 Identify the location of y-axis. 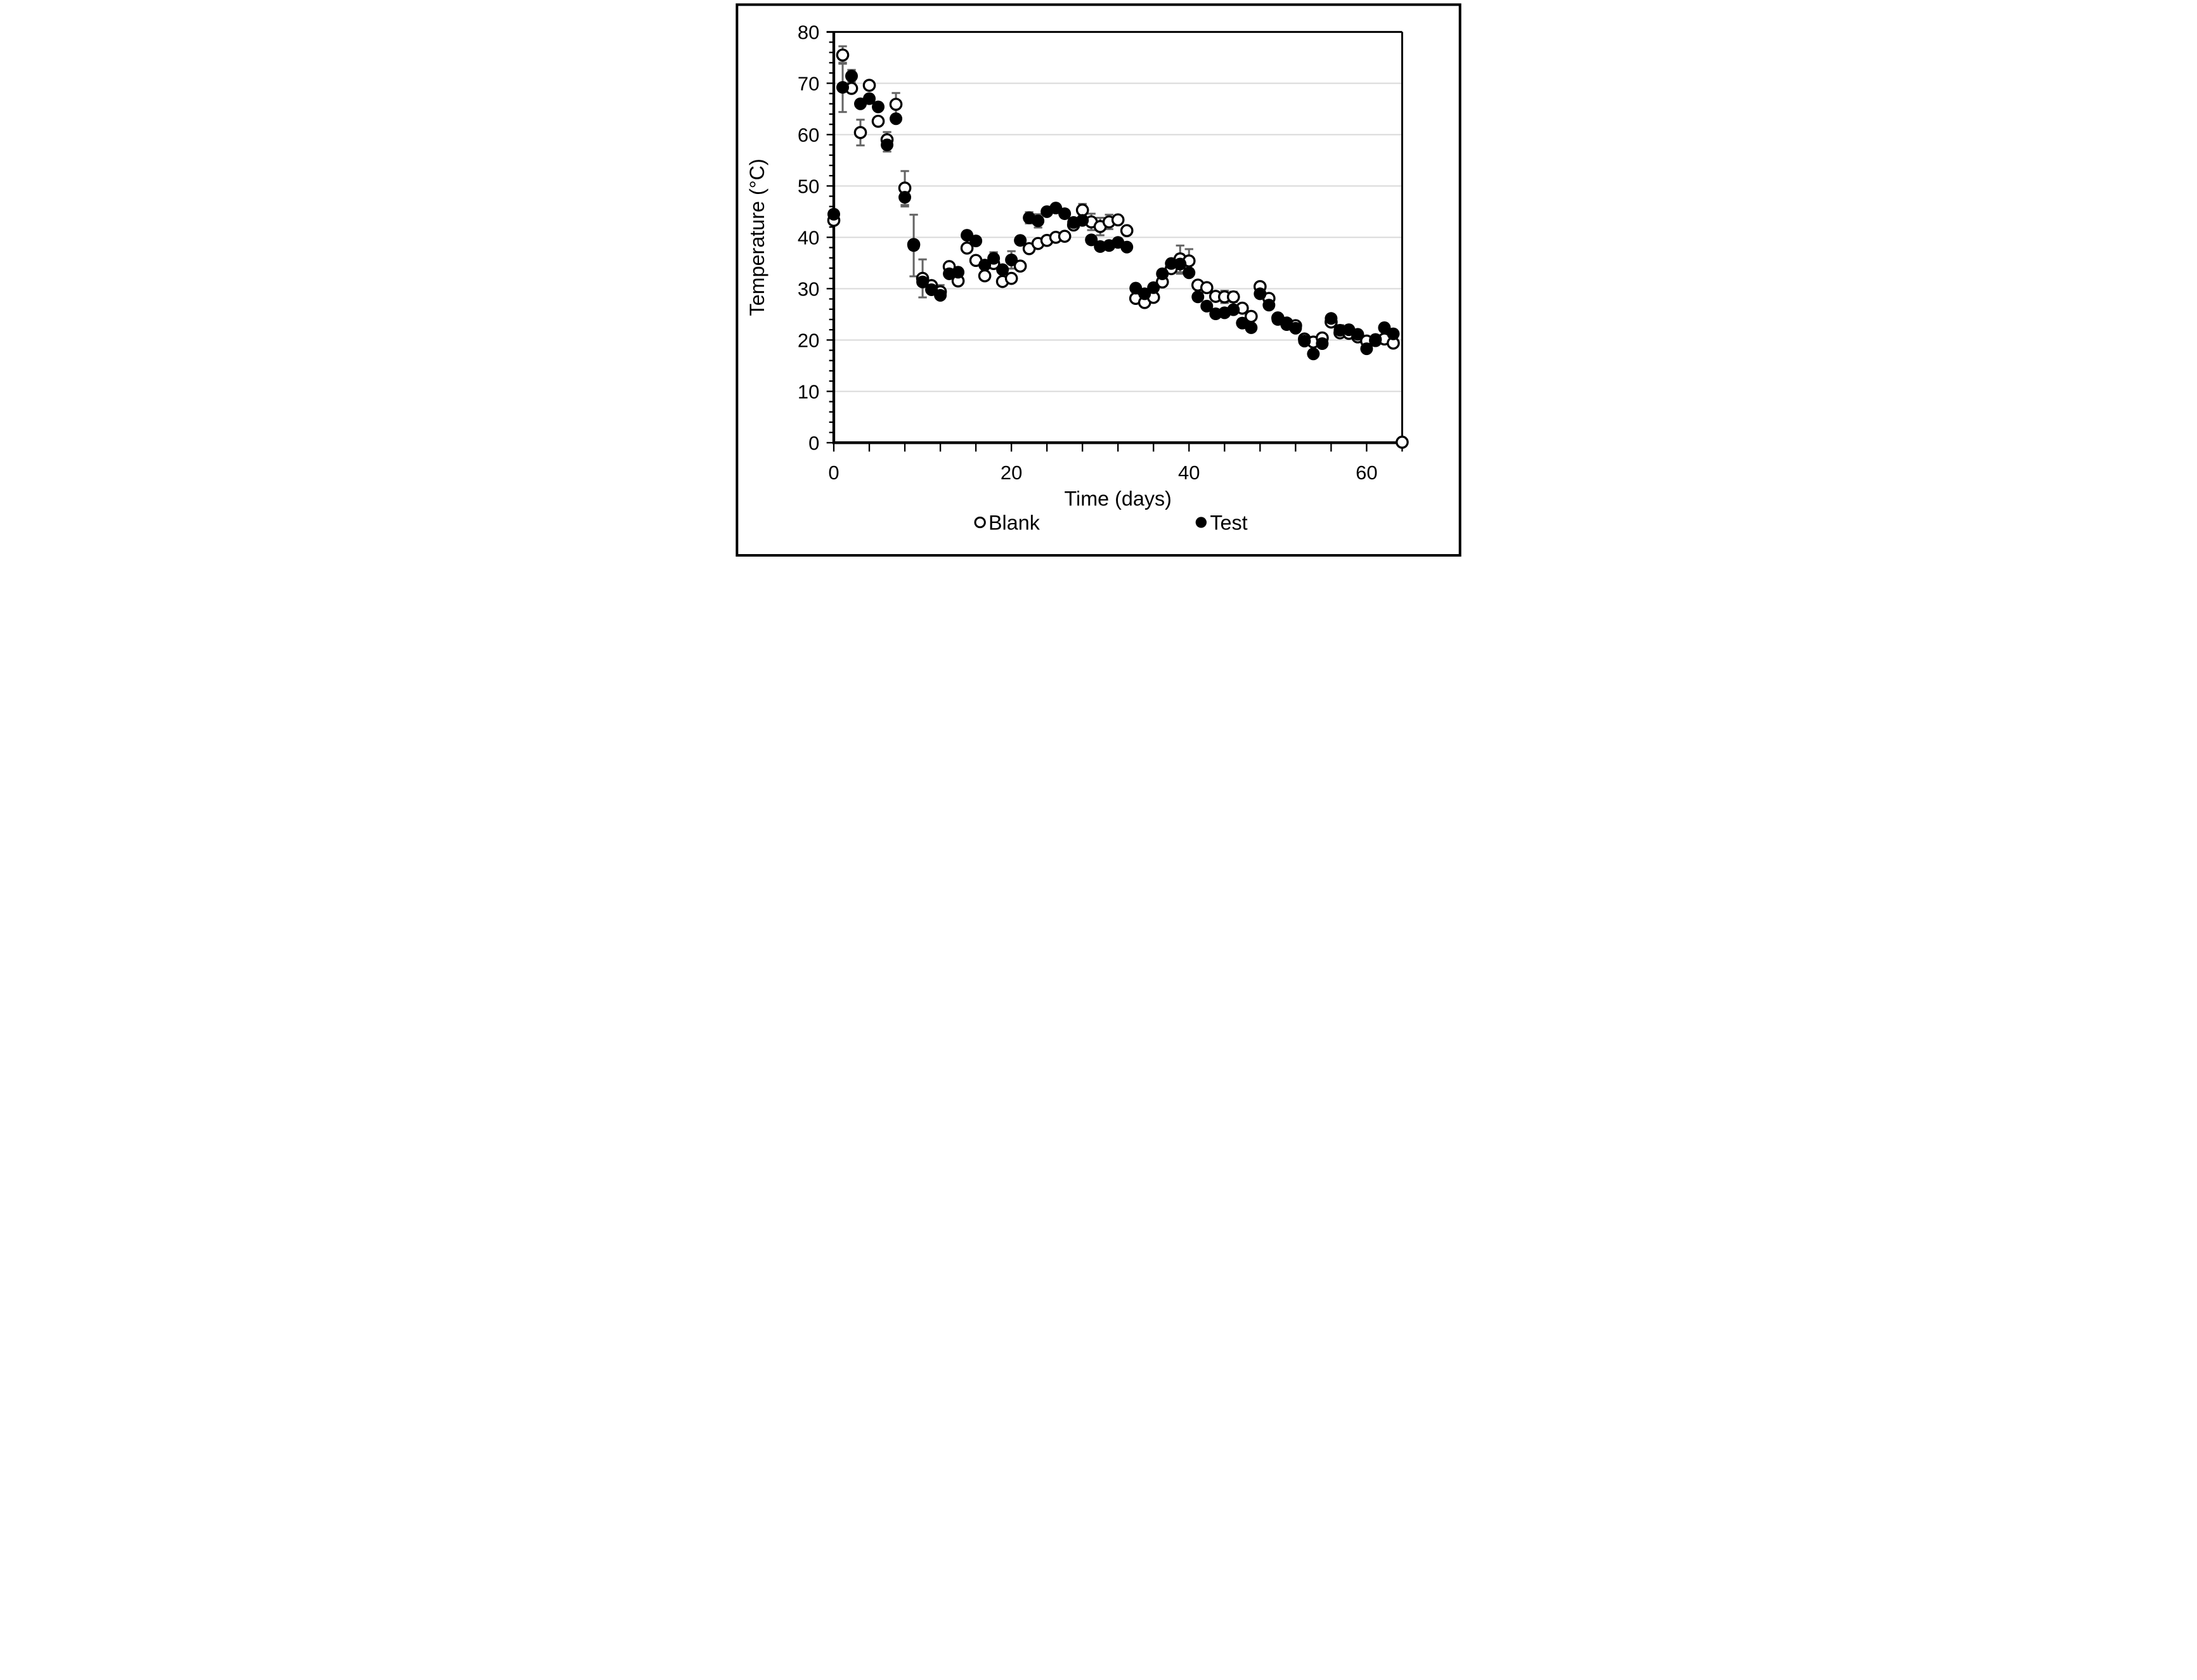
(831, 237).